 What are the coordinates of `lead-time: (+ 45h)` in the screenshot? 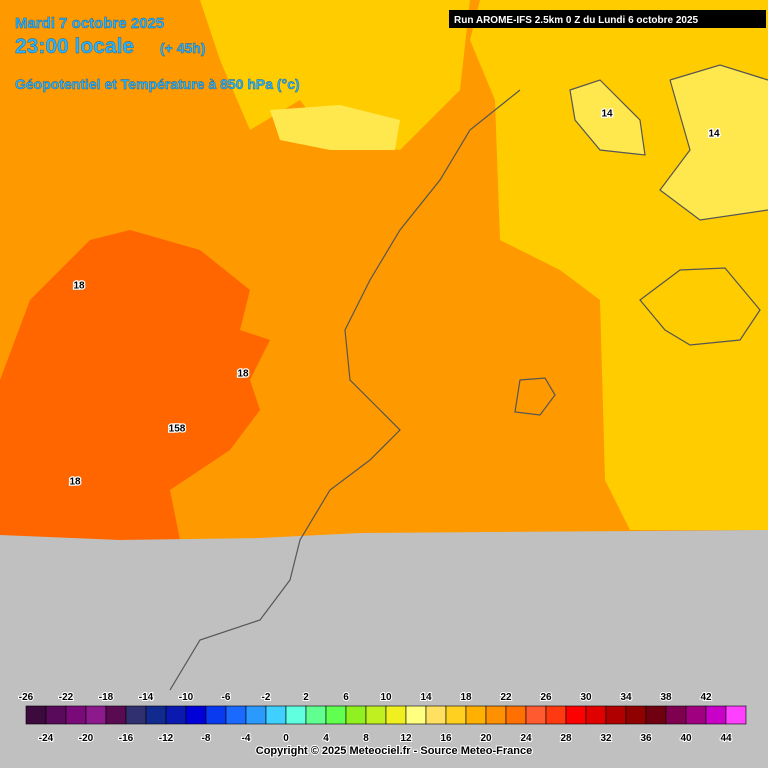 It's located at (183, 48).